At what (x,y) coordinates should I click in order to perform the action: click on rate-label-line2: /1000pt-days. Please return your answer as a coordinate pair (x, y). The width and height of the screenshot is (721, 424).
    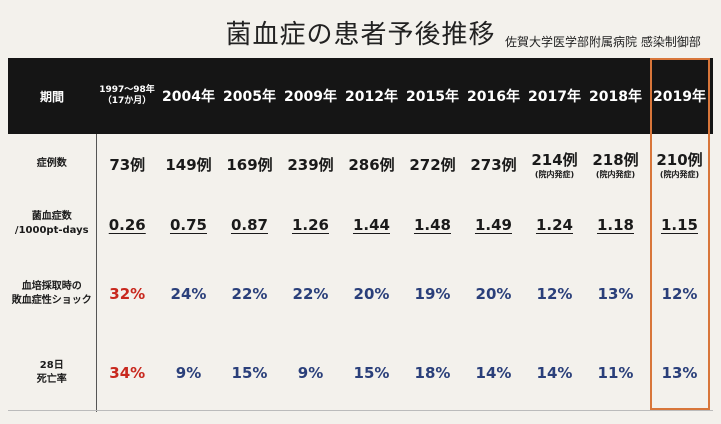
    Looking at the image, I should click on (51, 230).